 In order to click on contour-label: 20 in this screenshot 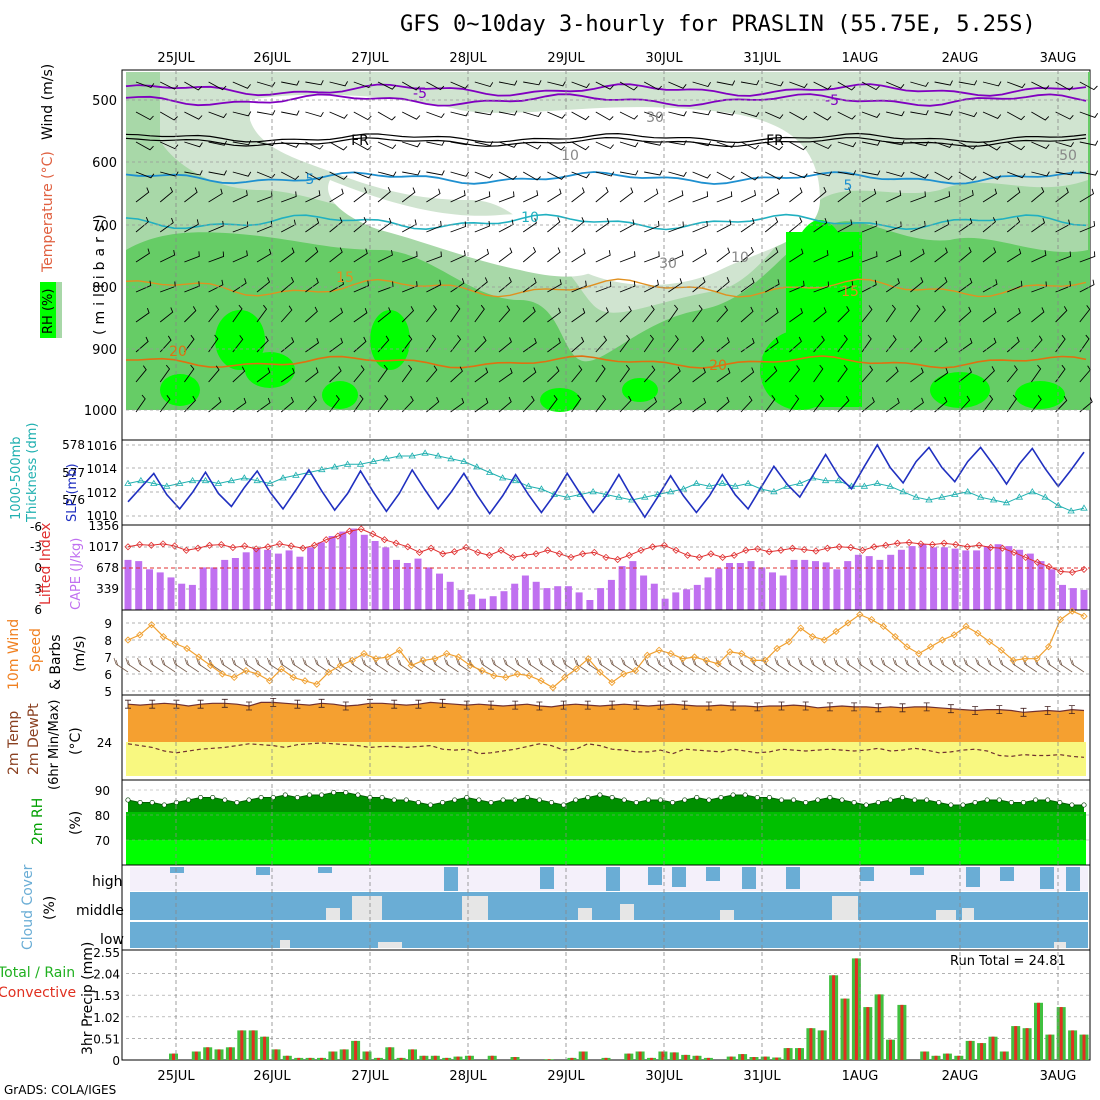, I will do `click(178, 352)`.